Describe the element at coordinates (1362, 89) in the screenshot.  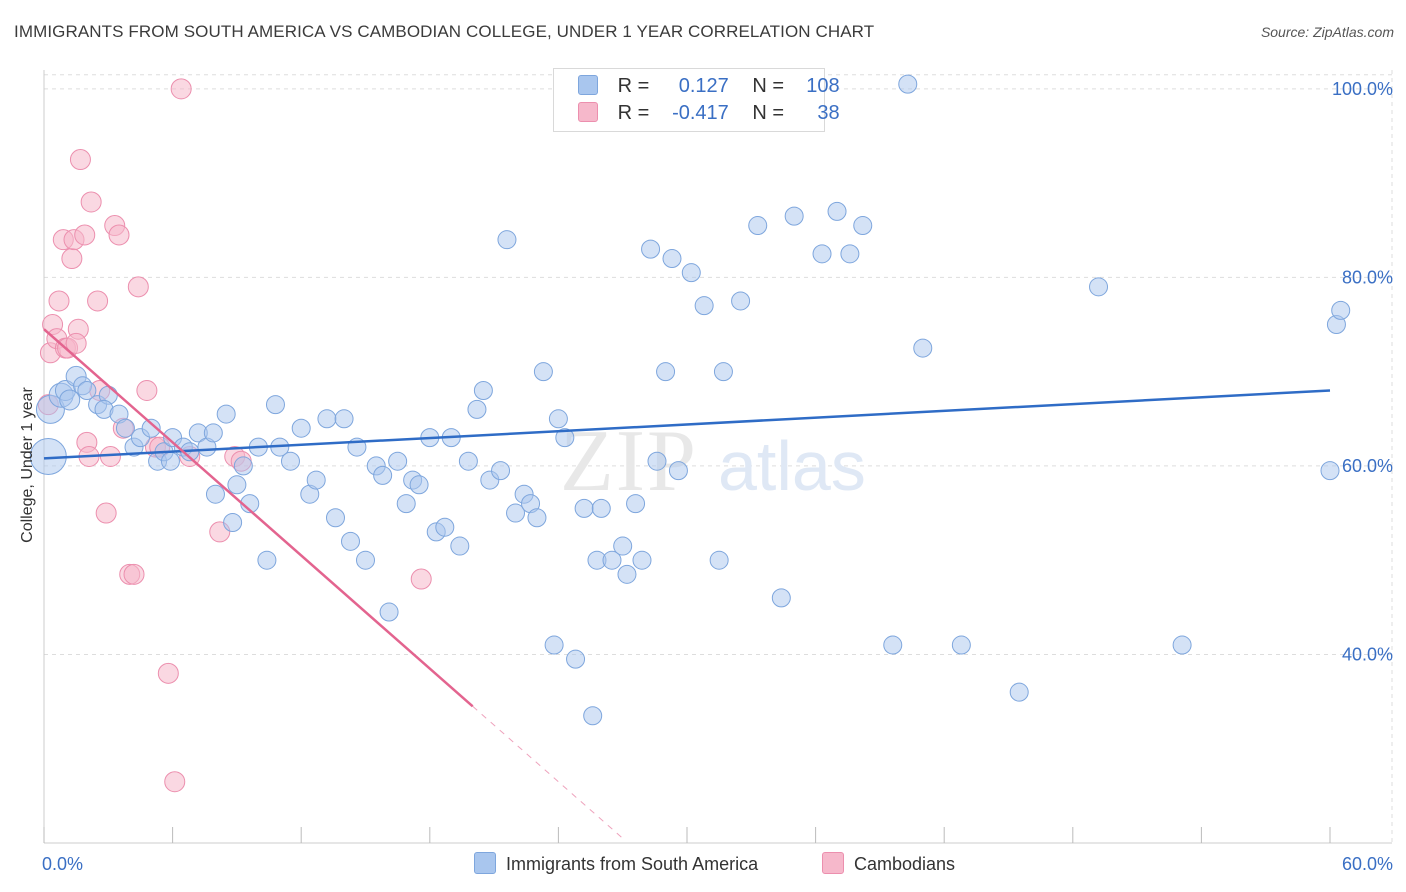
I see `y-tick-label: 100.0%` at that location.